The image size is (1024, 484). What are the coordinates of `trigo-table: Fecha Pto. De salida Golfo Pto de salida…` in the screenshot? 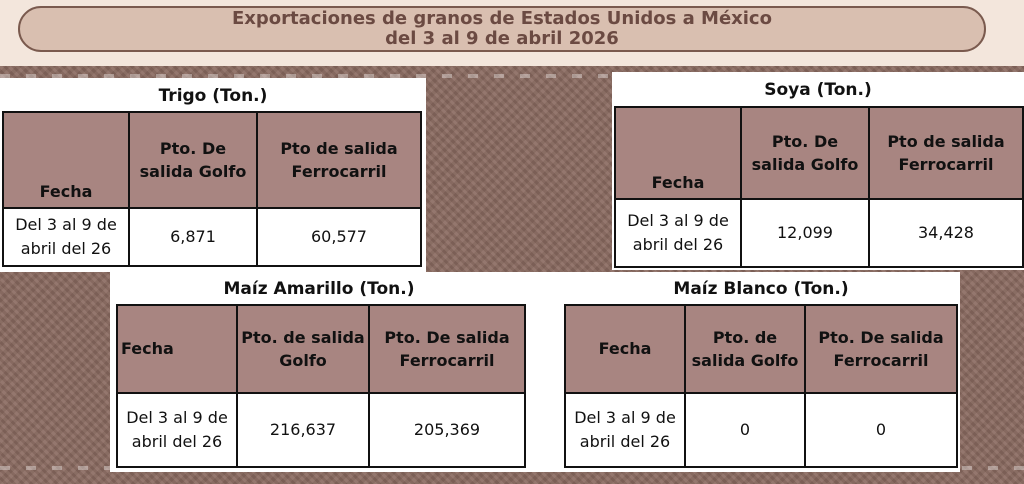 It's located at (212, 189).